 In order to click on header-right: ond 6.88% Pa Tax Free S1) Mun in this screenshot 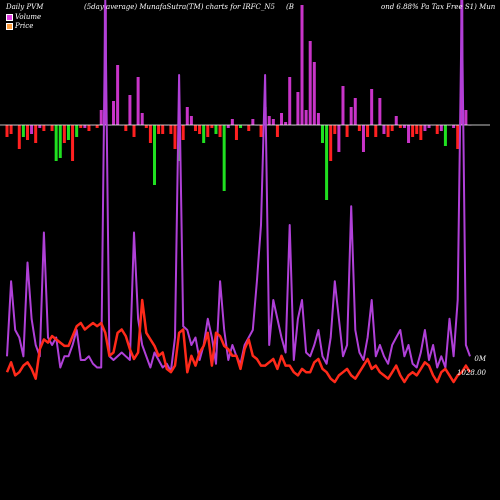, I will do `click(438, 7)`.